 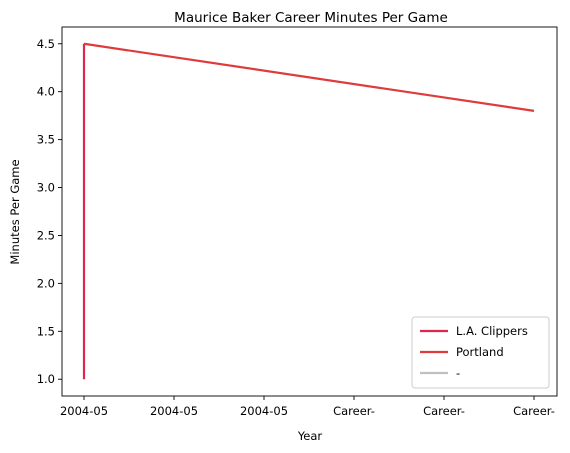 What do you see at coordinates (15, 211) in the screenshot?
I see `y-axis-label: Minutes Per Game` at bounding box center [15, 211].